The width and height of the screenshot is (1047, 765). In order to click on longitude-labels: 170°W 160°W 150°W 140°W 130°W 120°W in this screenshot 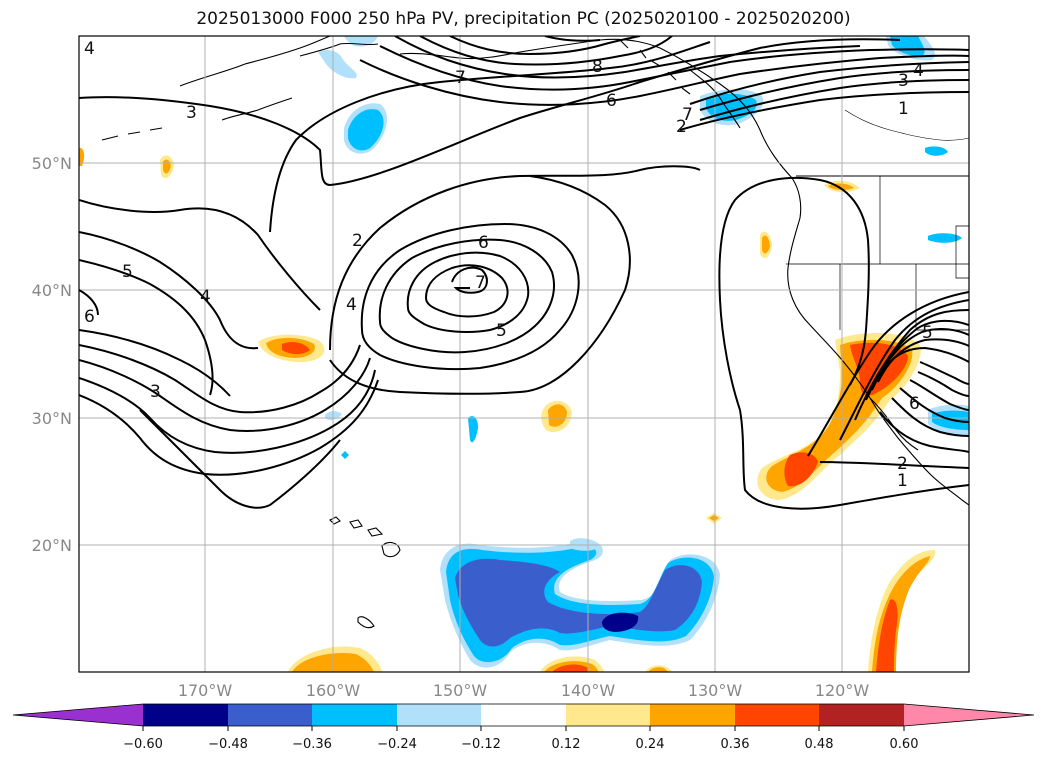, I will do `click(524, 690)`.